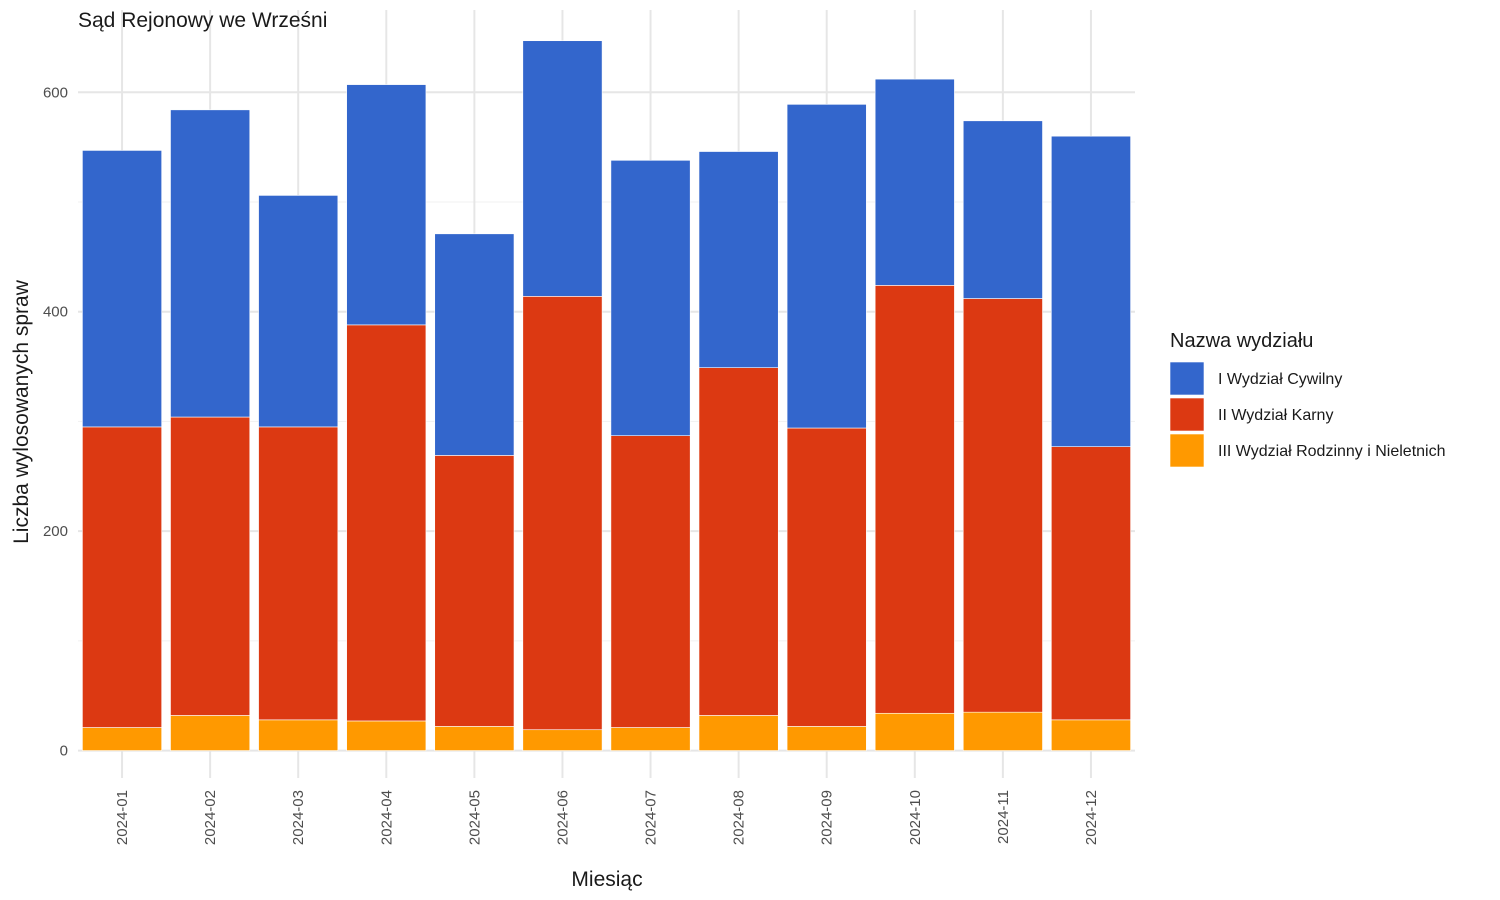 This screenshot has height=900, width=1500. What do you see at coordinates (202, 20) in the screenshot?
I see `chart-title: Sąd Rejonowy we Wrześni` at bounding box center [202, 20].